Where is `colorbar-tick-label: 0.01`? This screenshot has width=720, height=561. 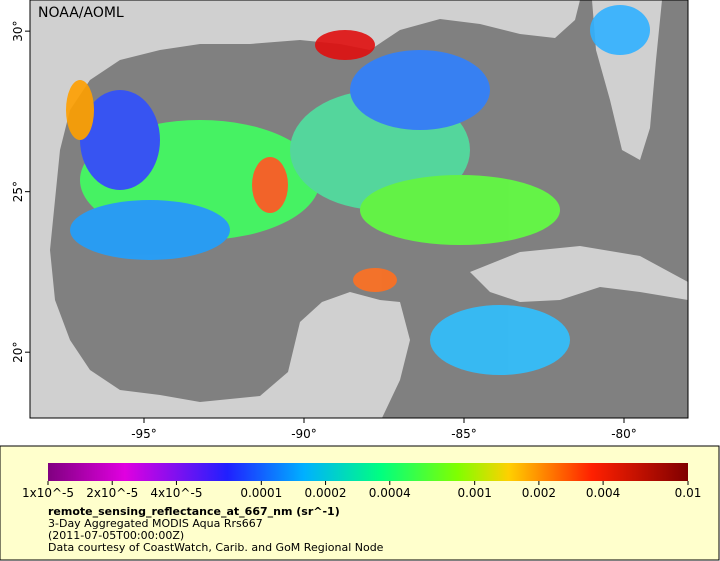
colorbar-tick-label: 0.01 is located at coordinates (688, 493).